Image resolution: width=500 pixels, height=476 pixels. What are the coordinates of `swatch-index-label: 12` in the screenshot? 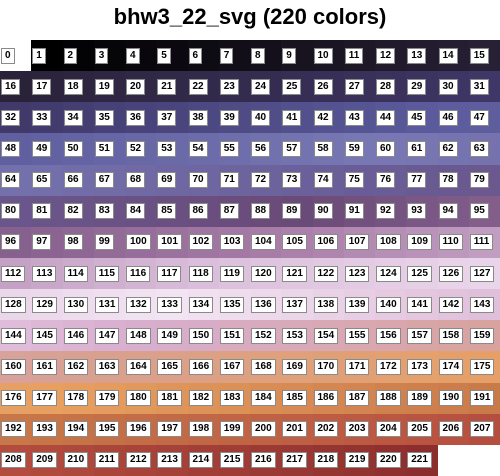 It's located at (386, 55).